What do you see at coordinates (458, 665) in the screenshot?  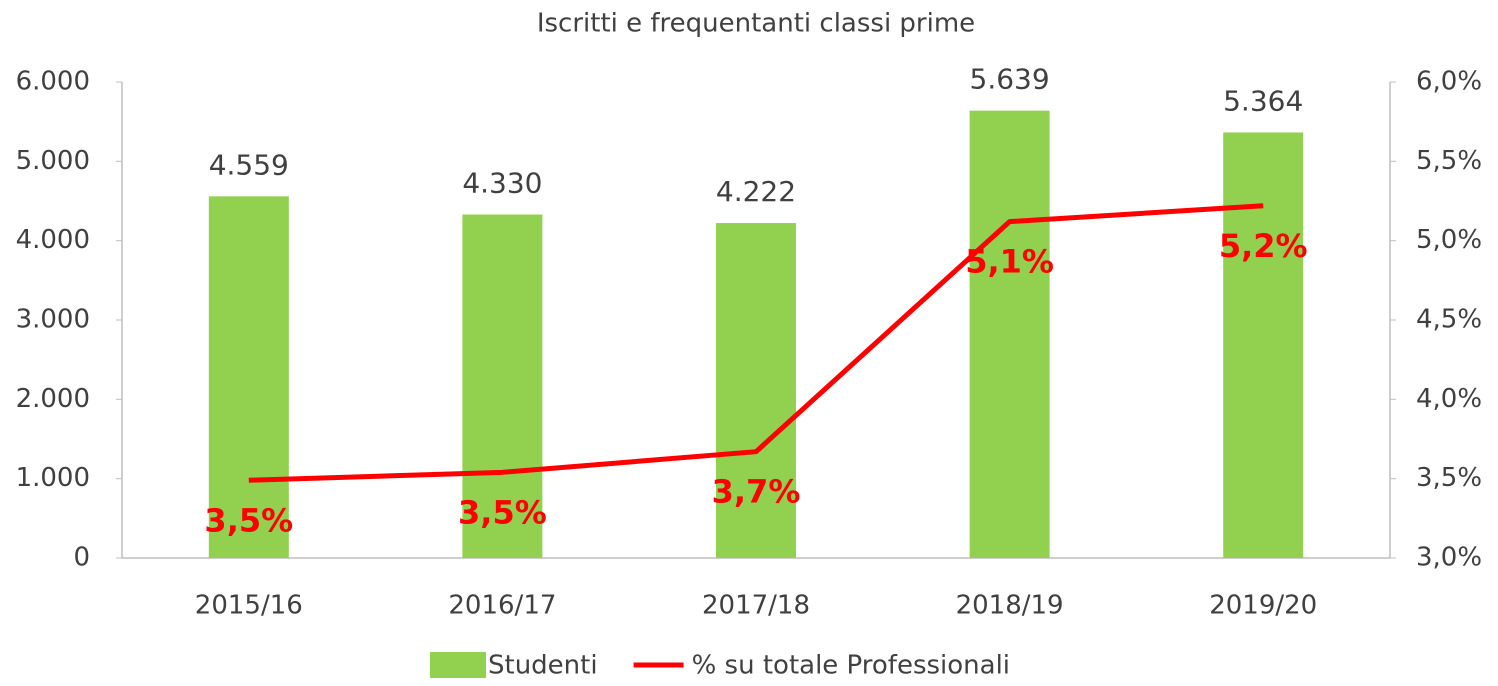 I see `legend-swatch` at bounding box center [458, 665].